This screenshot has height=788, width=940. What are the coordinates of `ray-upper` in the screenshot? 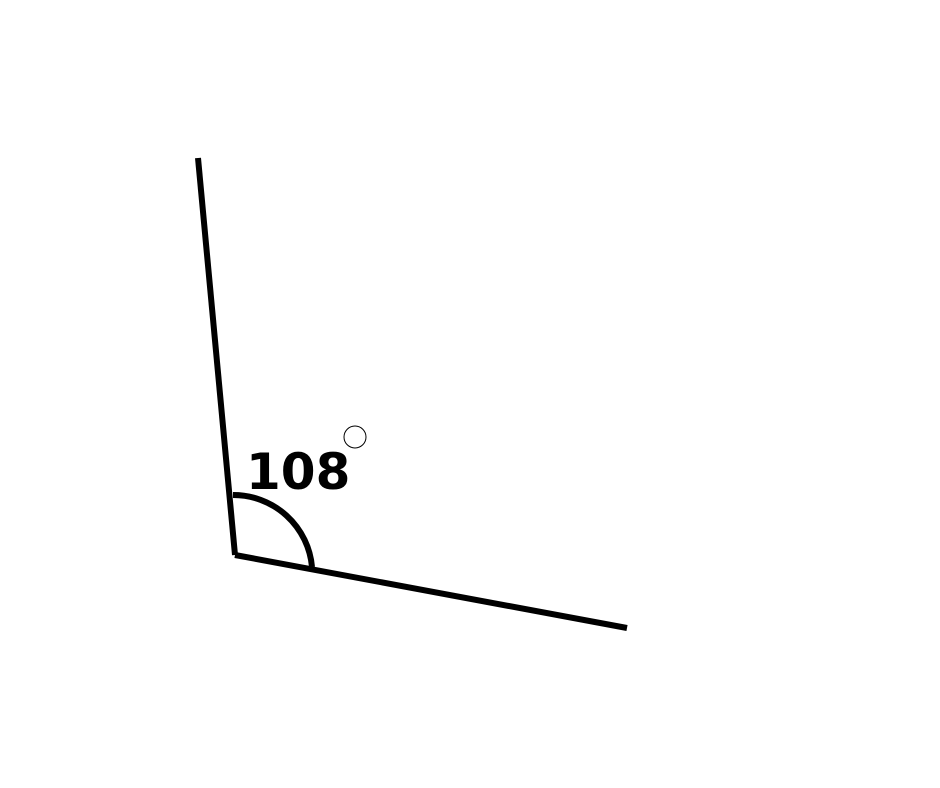 It's located at (216, 356).